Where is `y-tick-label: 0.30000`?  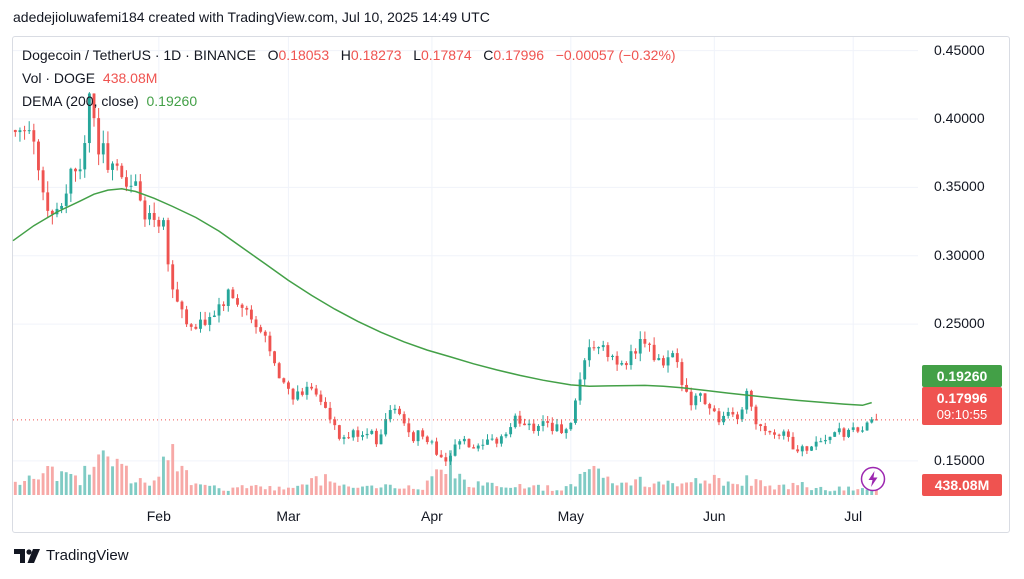
y-tick-label: 0.30000 is located at coordinates (959, 254).